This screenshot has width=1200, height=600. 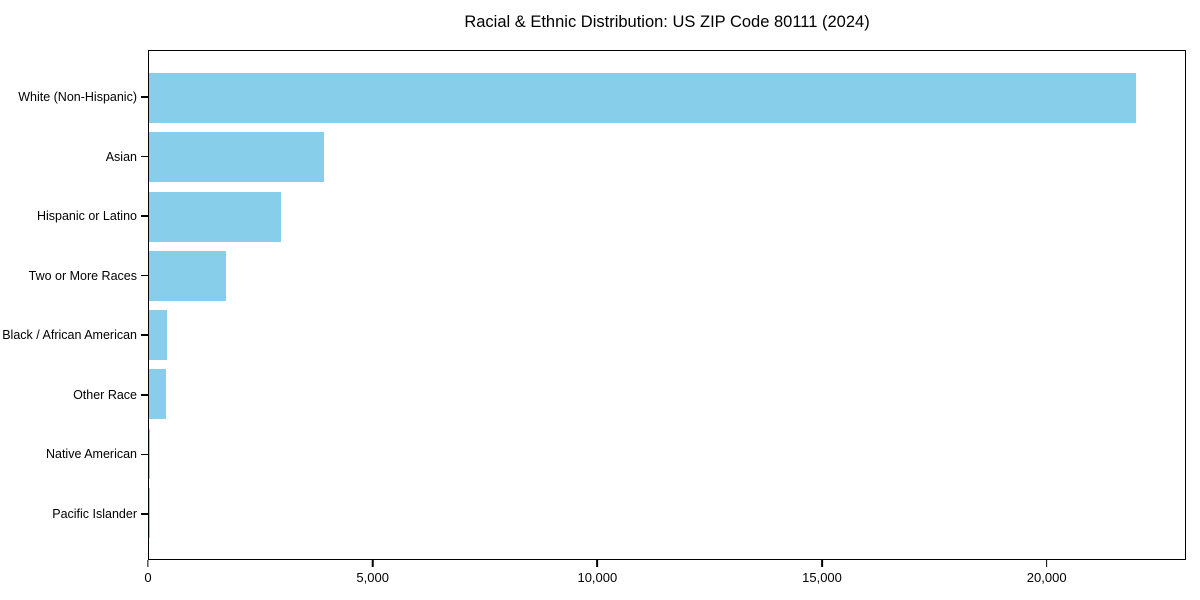 I want to click on y-tick-row: White (Non-Hispanic), so click(x=74, y=97).